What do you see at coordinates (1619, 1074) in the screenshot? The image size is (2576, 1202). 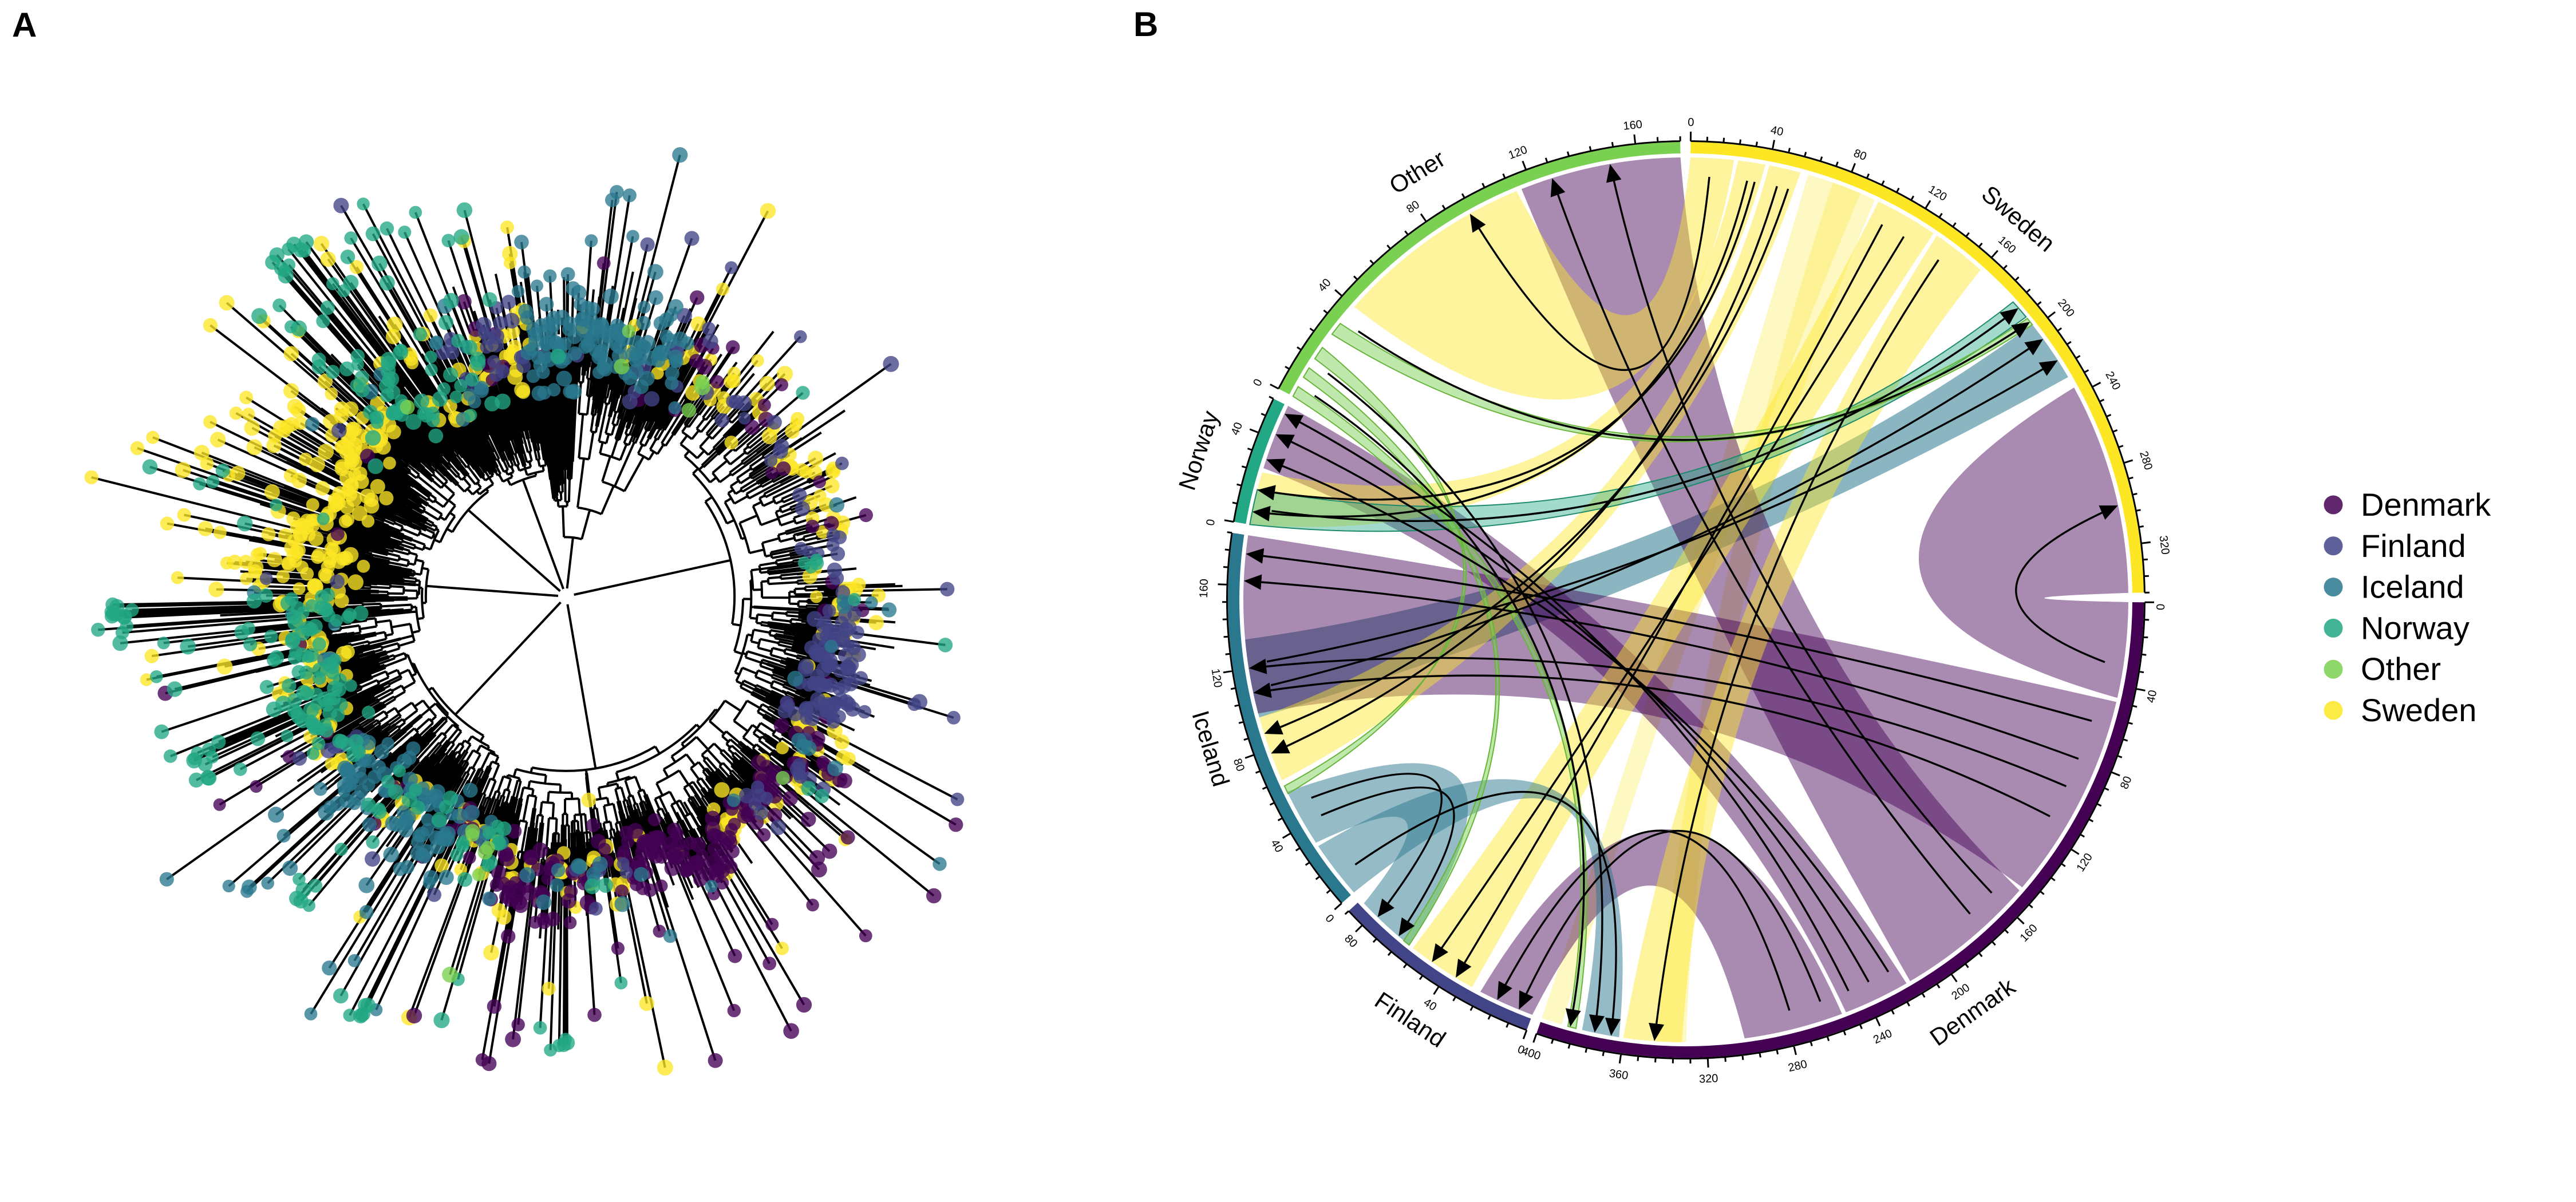 I see `svg-text: 360` at bounding box center [1619, 1074].